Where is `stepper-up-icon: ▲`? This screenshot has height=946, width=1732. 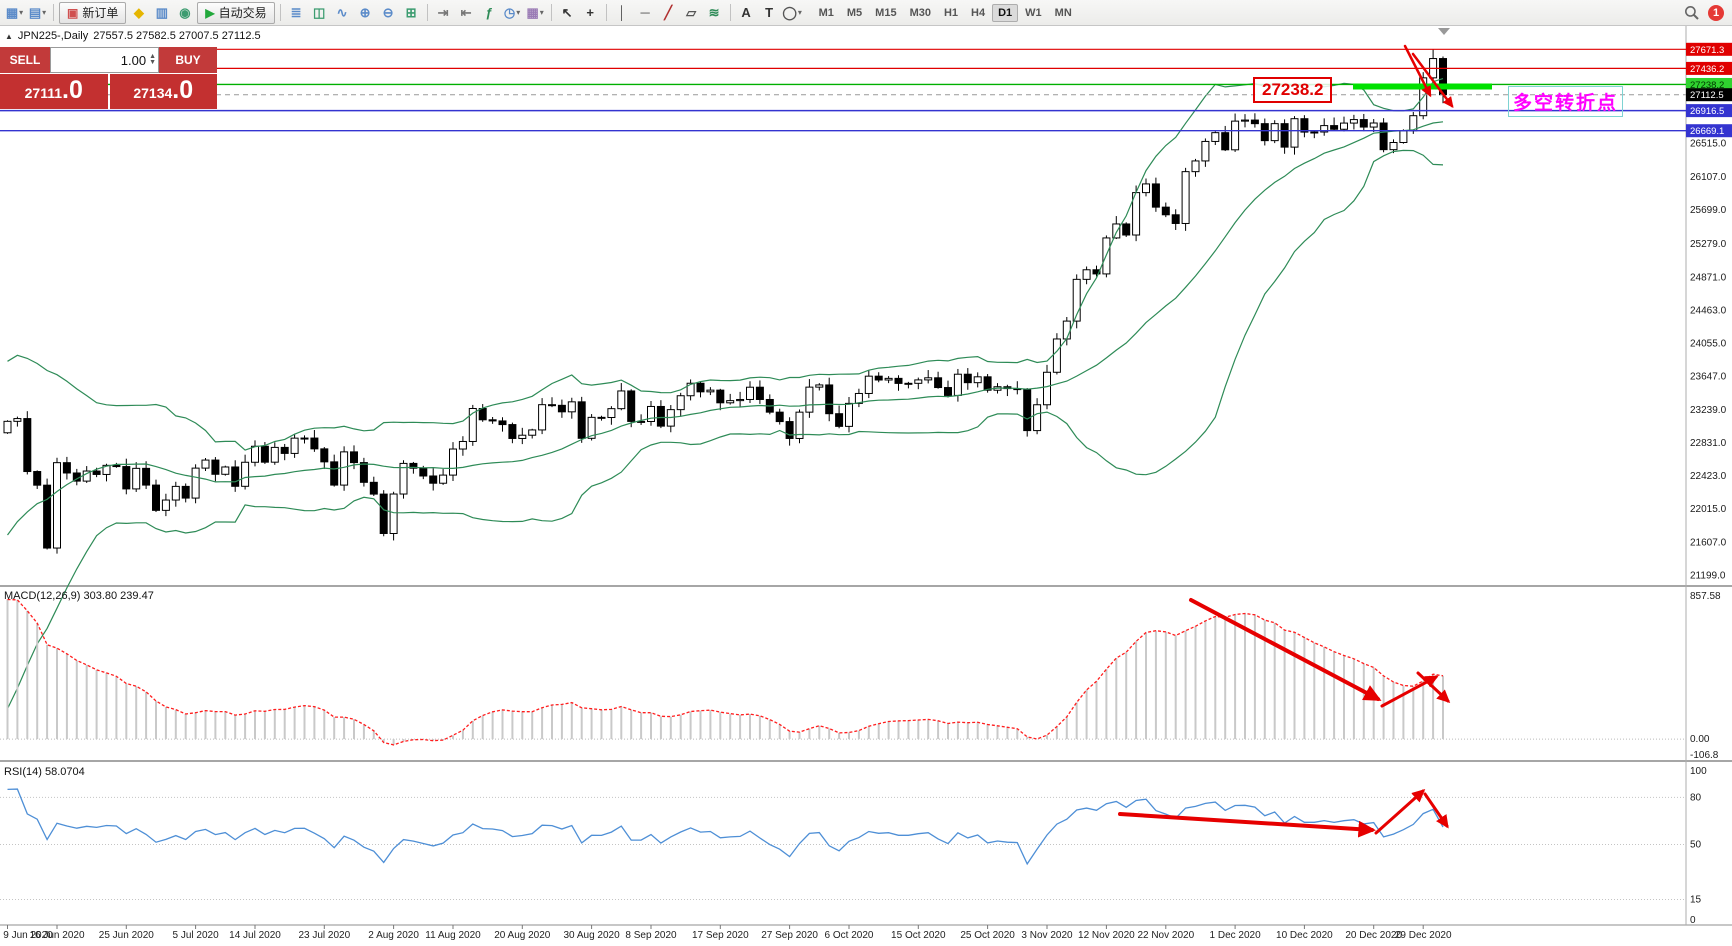
stepper-up-icon: ▲ is located at coordinates (152, 56).